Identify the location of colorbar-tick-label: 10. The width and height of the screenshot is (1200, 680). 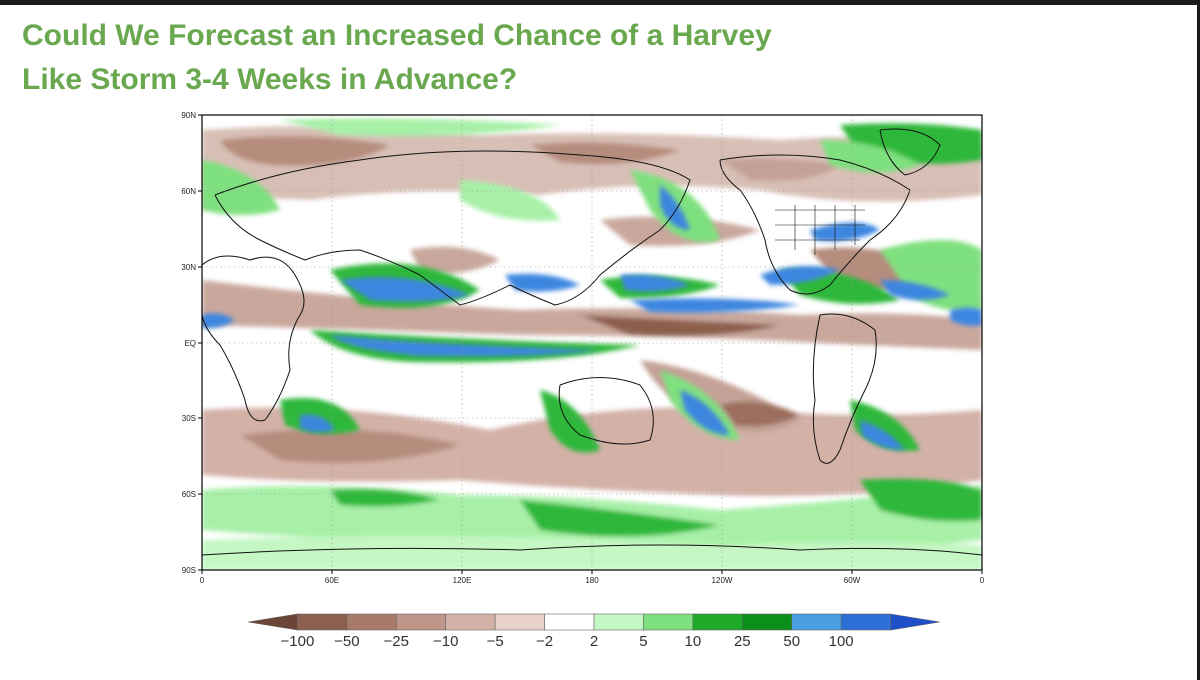
(693, 641).